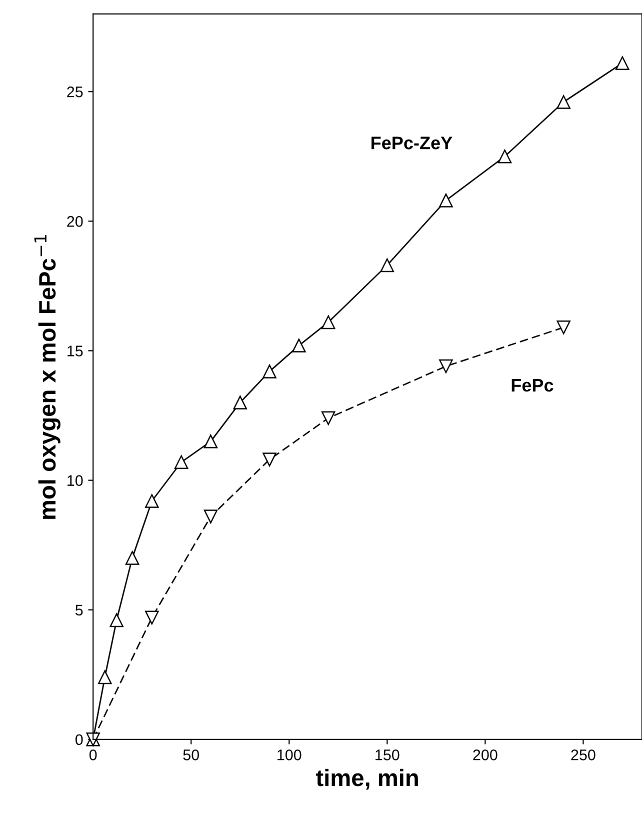 This screenshot has width=642, height=817. Describe the element at coordinates (191, 755) in the screenshot. I see `x-tick-label: 50` at that location.